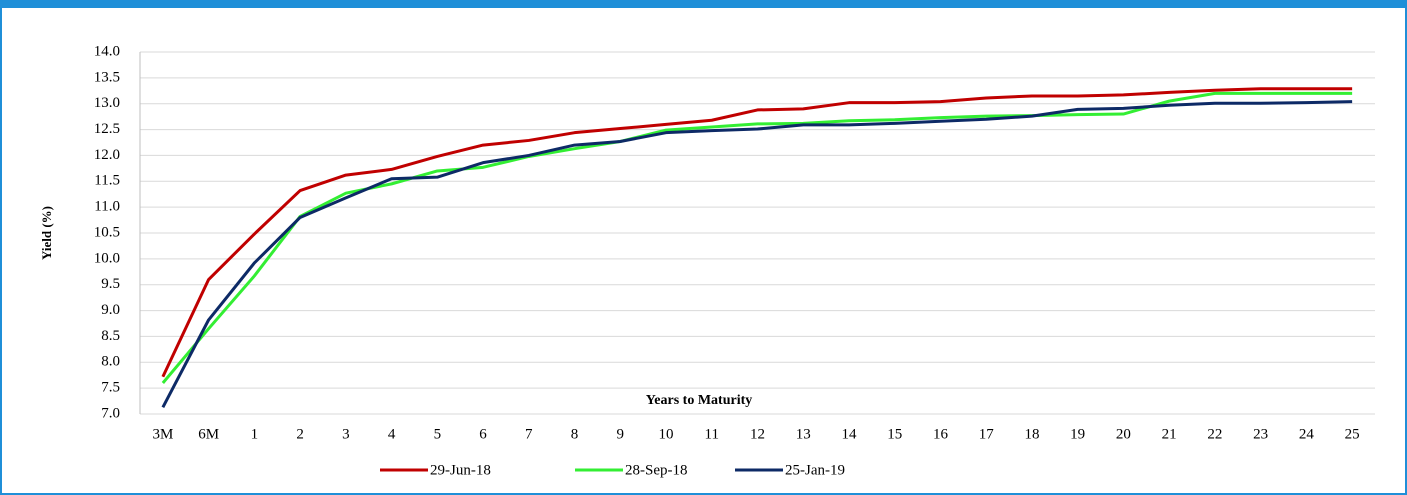  I want to click on legend-label: 28-Sep-18, so click(656, 470).